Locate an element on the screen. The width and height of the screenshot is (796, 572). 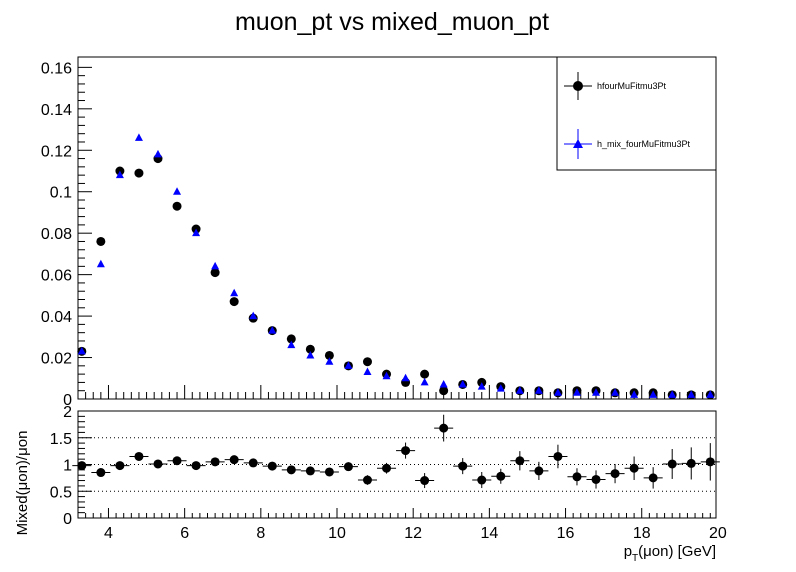
top-y-tick-label: 0 is located at coordinates (67, 400).